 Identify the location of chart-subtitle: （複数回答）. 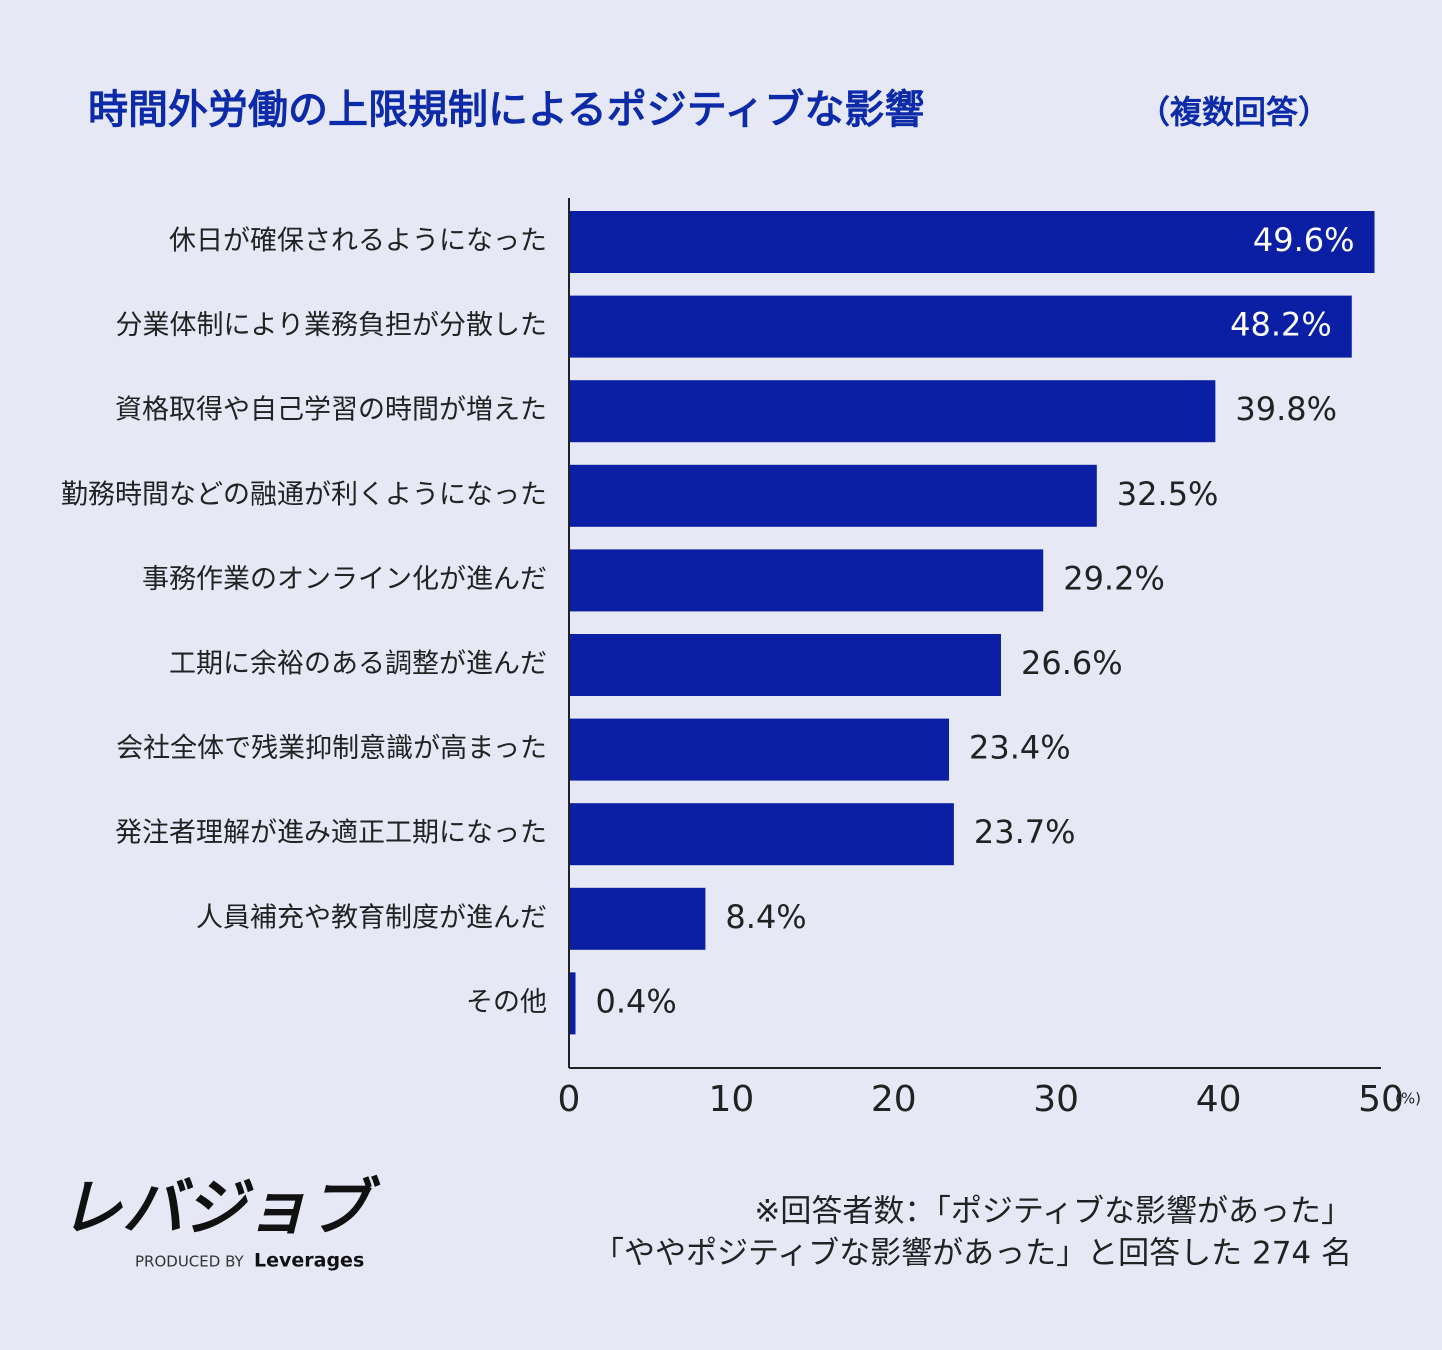
(1234, 112).